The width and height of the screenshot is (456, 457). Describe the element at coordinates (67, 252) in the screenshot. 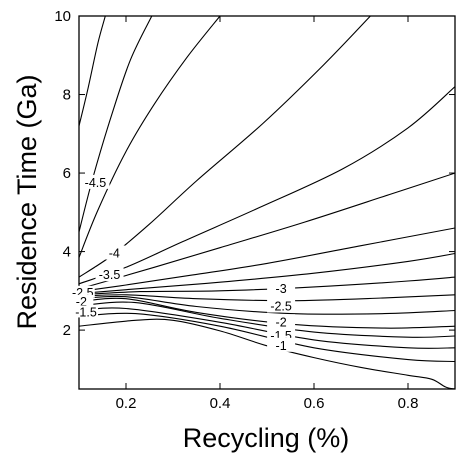

I see `y-tick-label: 4` at that location.